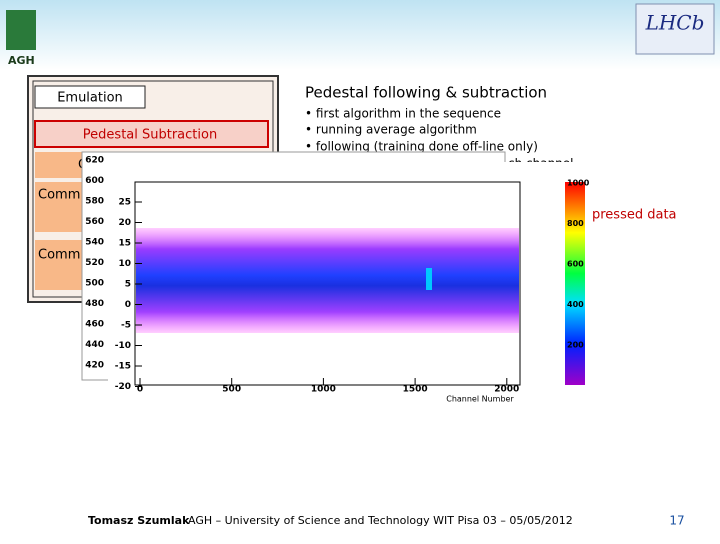 The image size is (720, 544). What do you see at coordinates (323, 390) in the screenshot?
I see `x-tick-label: 1000` at bounding box center [323, 390].